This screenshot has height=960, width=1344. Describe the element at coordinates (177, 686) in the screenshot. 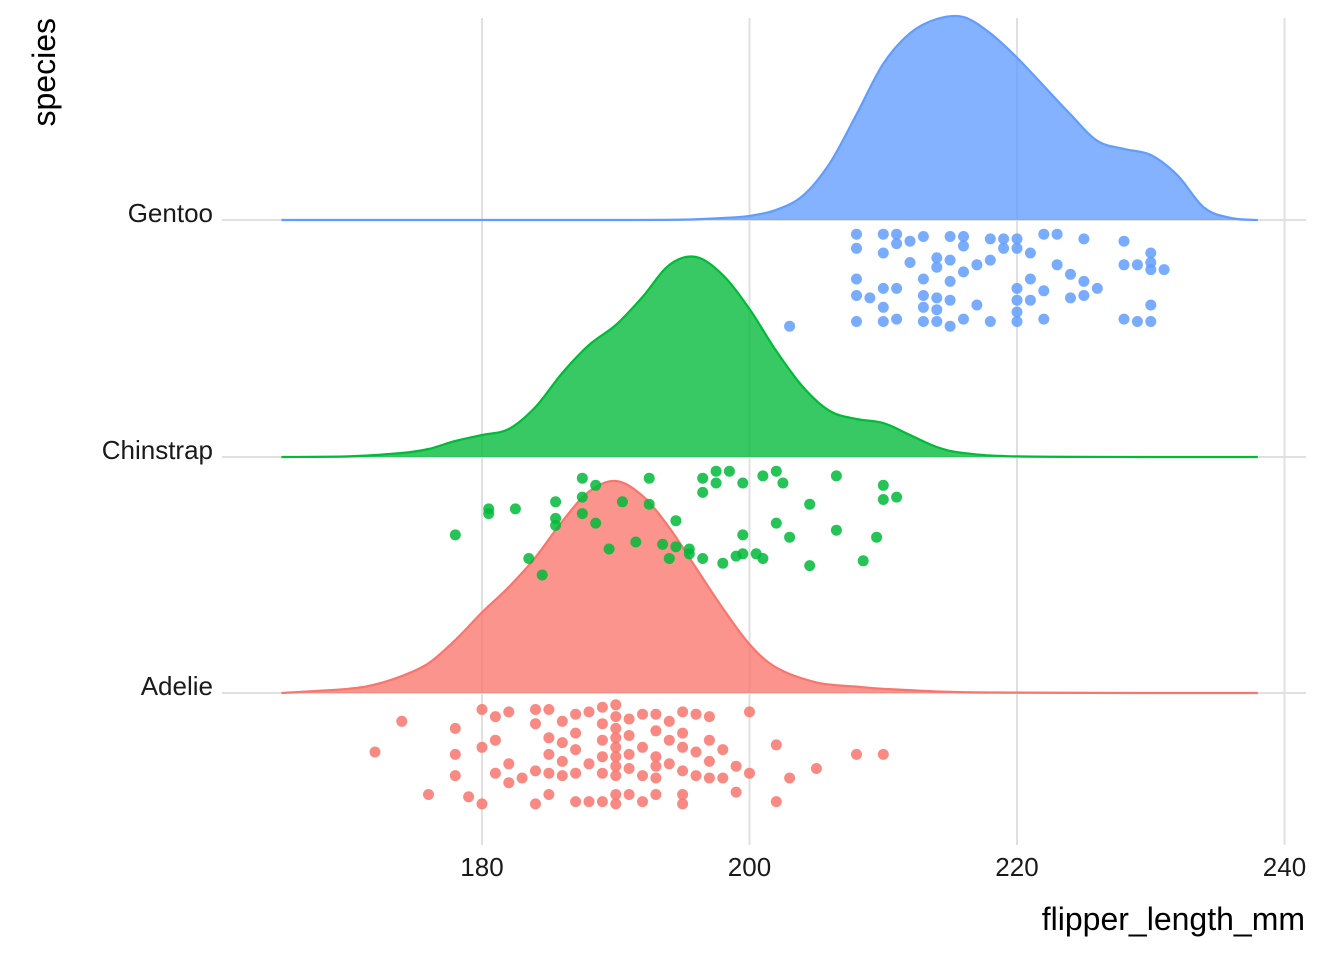

I see `y-tick-label-adelie: Adelie` at that location.